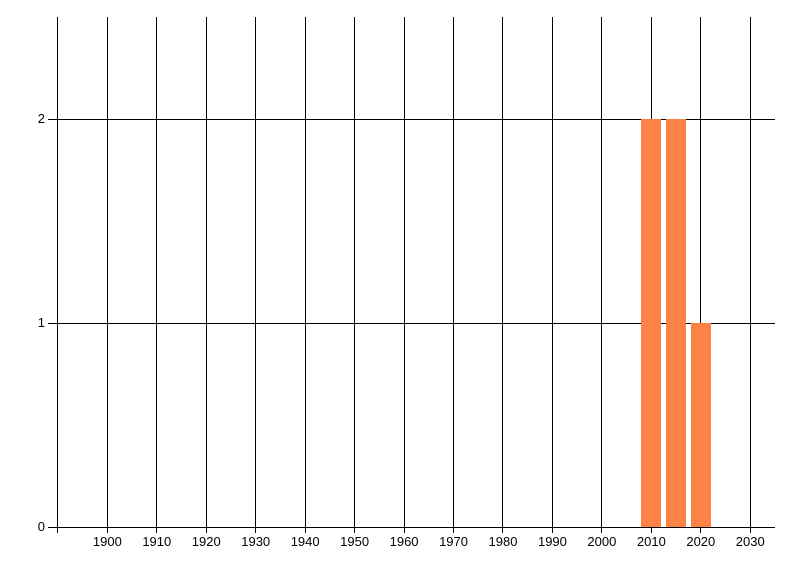 This screenshot has width=800, height=576. Describe the element at coordinates (107, 541) in the screenshot. I see `x-tick-label: 1900` at that location.